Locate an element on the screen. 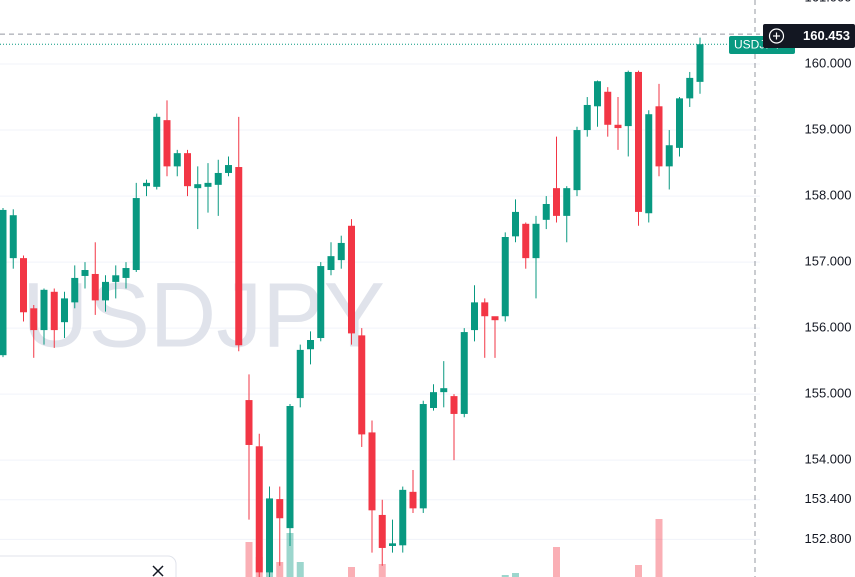  crosshair-price: 160.453 is located at coordinates (826, 35).